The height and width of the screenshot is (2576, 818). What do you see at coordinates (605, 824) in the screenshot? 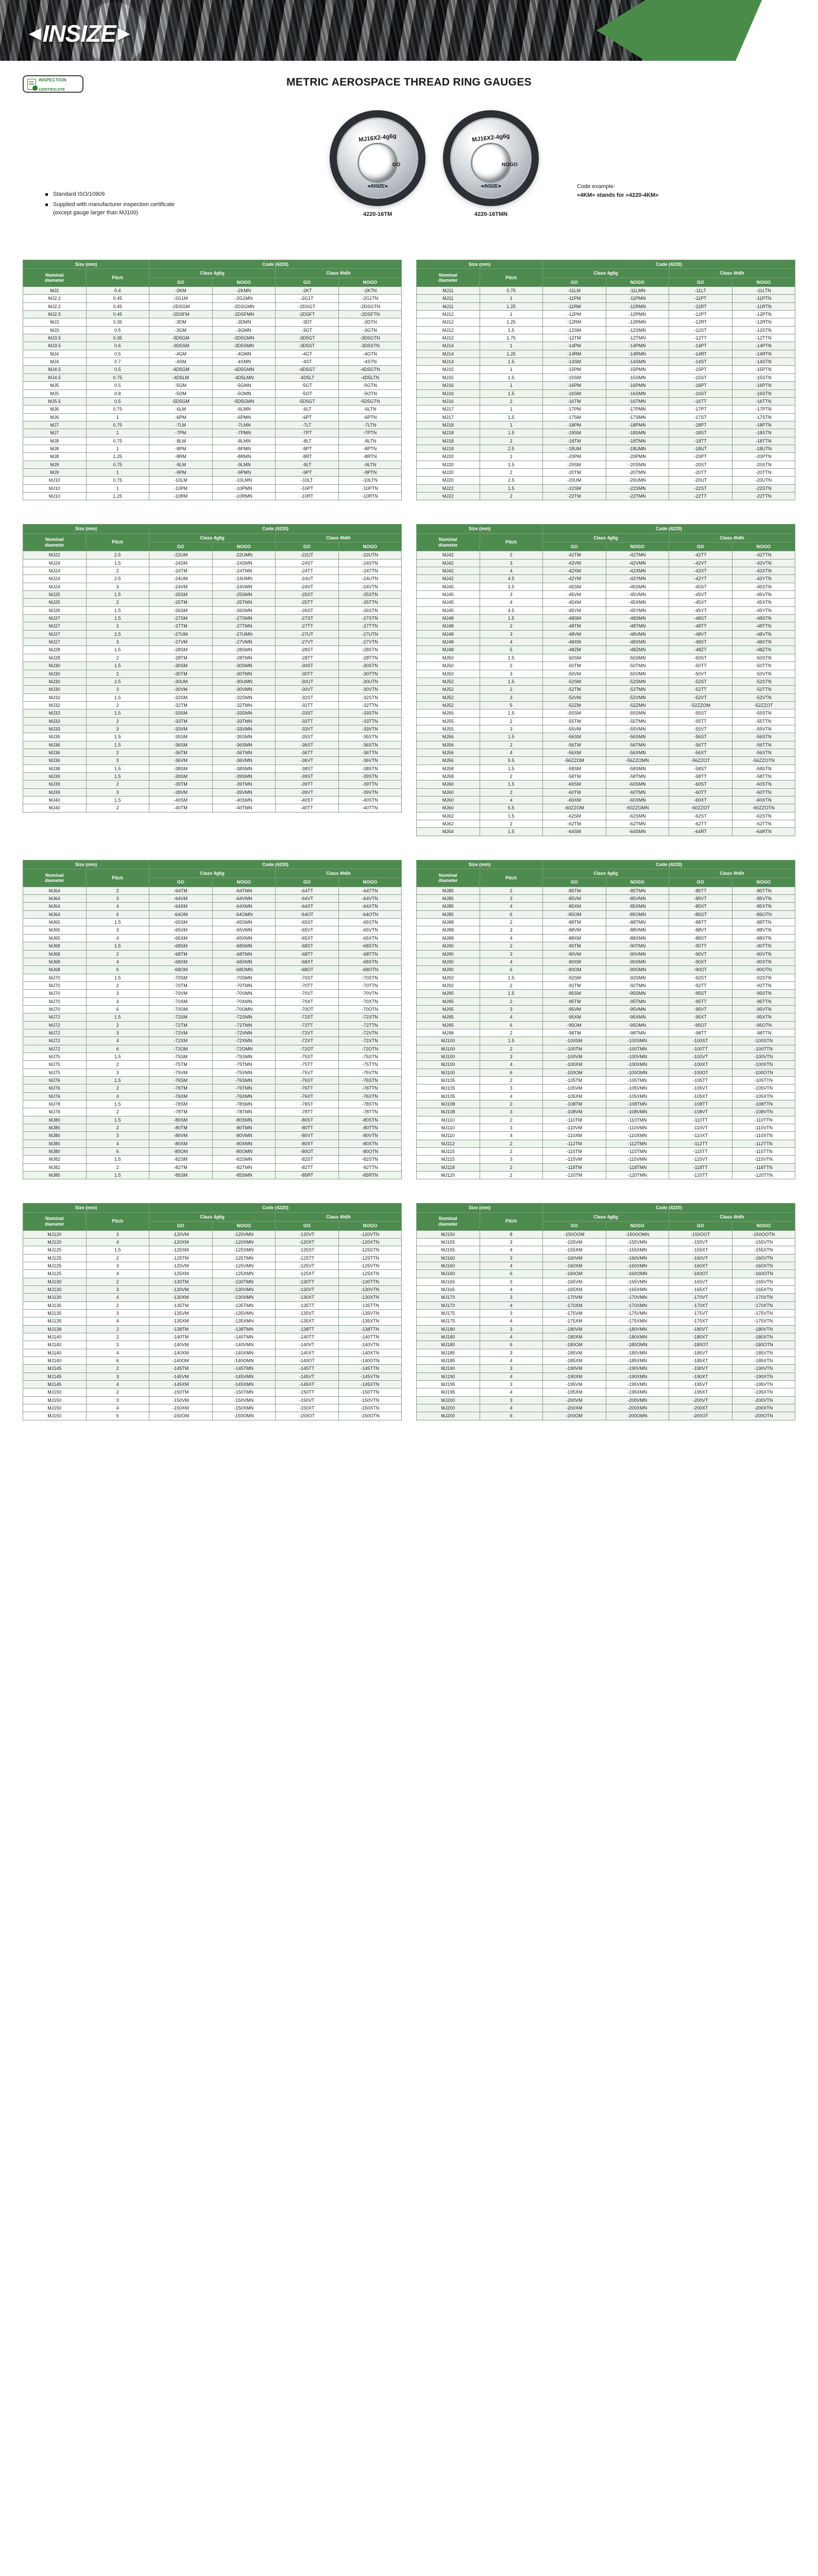
I see `table-row: MJ62 2 -62TM -62TMN -62TT -62TTN` at bounding box center [605, 824].